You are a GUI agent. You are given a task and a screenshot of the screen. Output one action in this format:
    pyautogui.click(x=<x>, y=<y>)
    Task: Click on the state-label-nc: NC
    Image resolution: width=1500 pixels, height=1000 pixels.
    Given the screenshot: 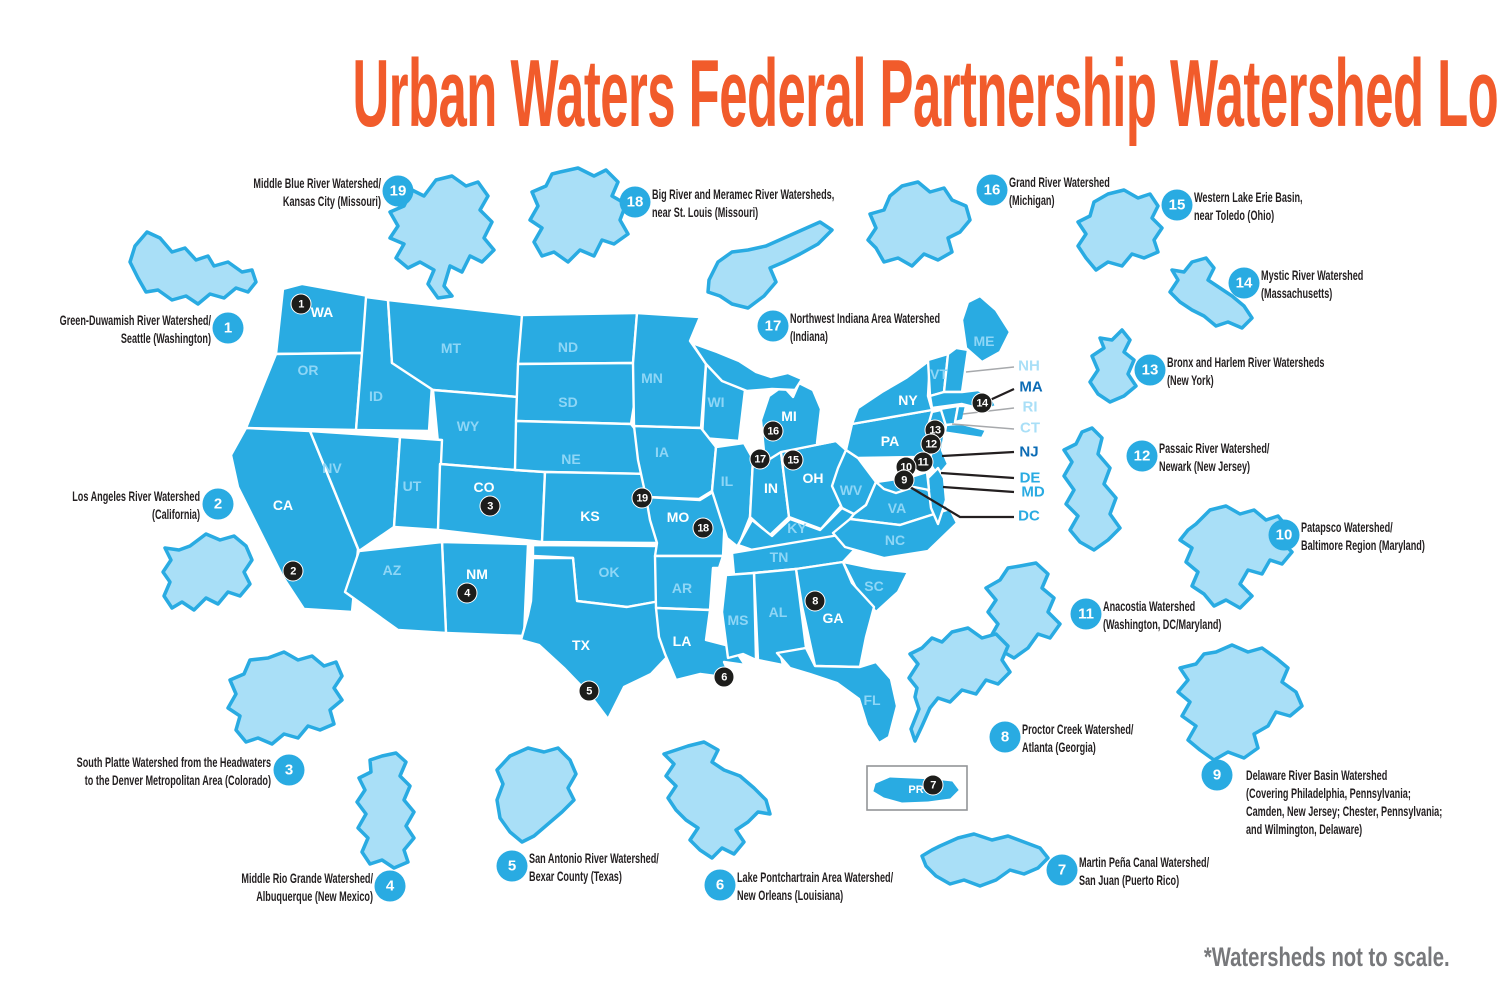 What is the action you would take?
    pyautogui.click(x=895, y=540)
    